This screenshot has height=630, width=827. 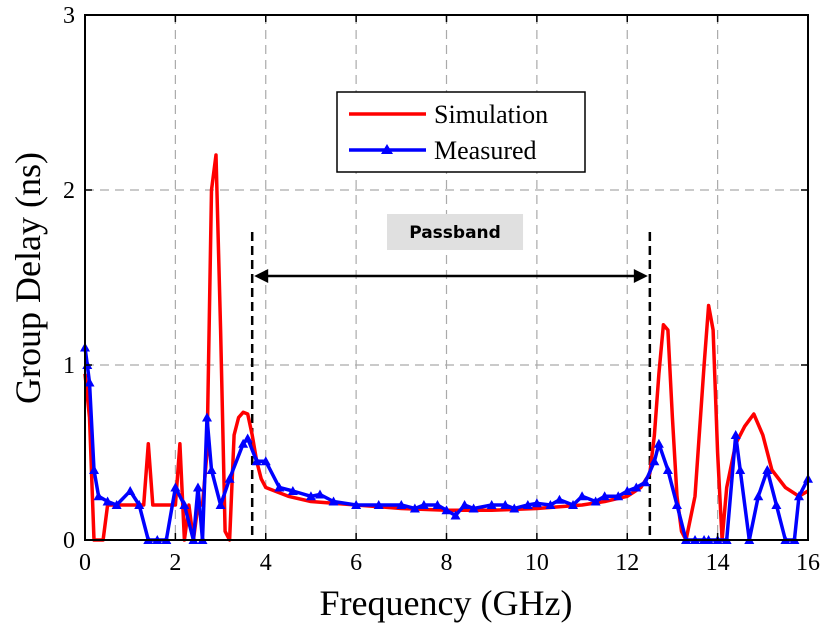 I want to click on passband-label: Passband, so click(x=455, y=233).